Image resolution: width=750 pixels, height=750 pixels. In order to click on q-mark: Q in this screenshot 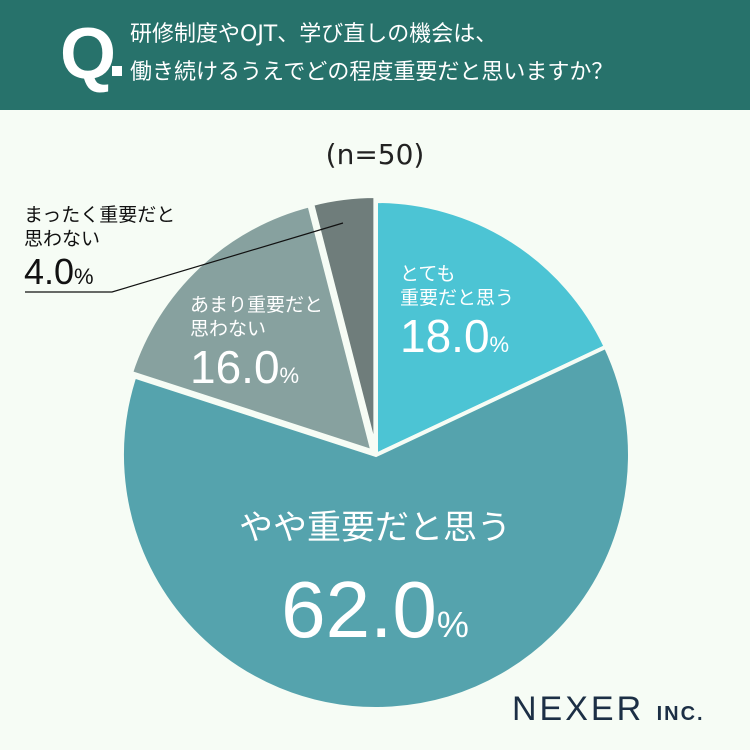, I will do `click(88, 54)`.